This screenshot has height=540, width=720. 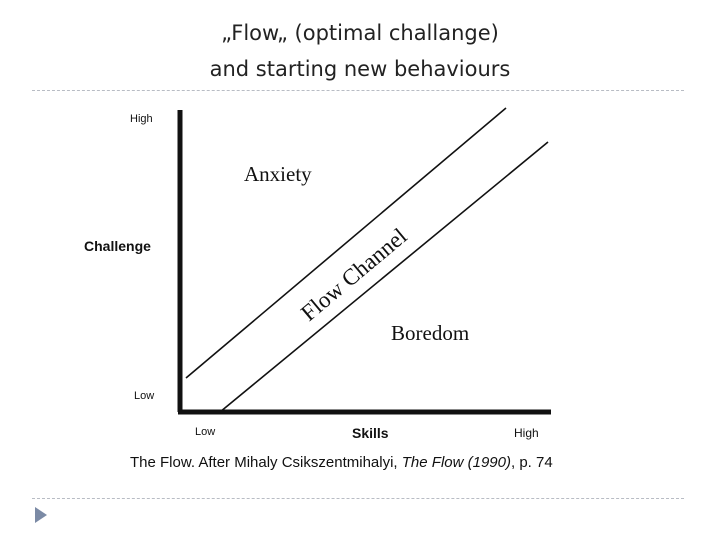 What do you see at coordinates (370, 433) in the screenshot?
I see `x-axis-title: Skills` at bounding box center [370, 433].